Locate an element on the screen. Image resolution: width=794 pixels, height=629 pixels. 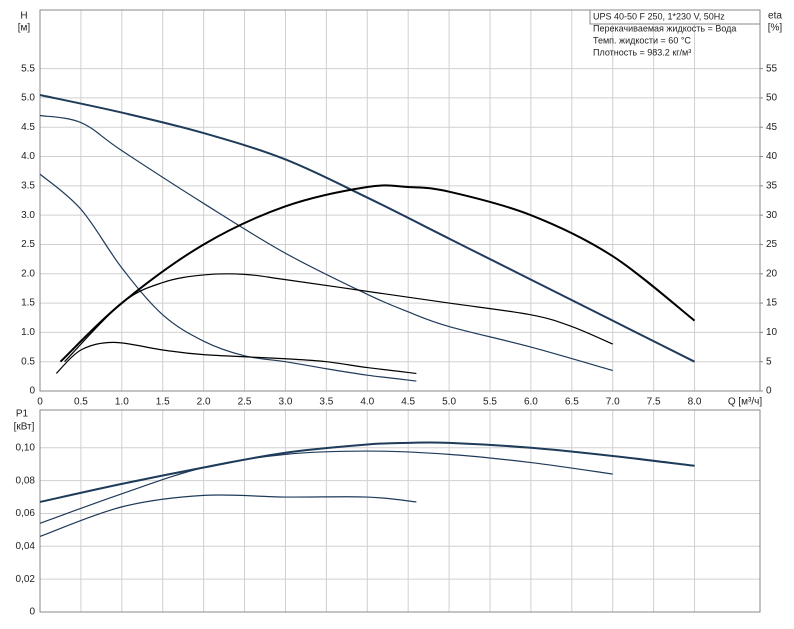
x-tick-label: 2.5 is located at coordinates (245, 402).